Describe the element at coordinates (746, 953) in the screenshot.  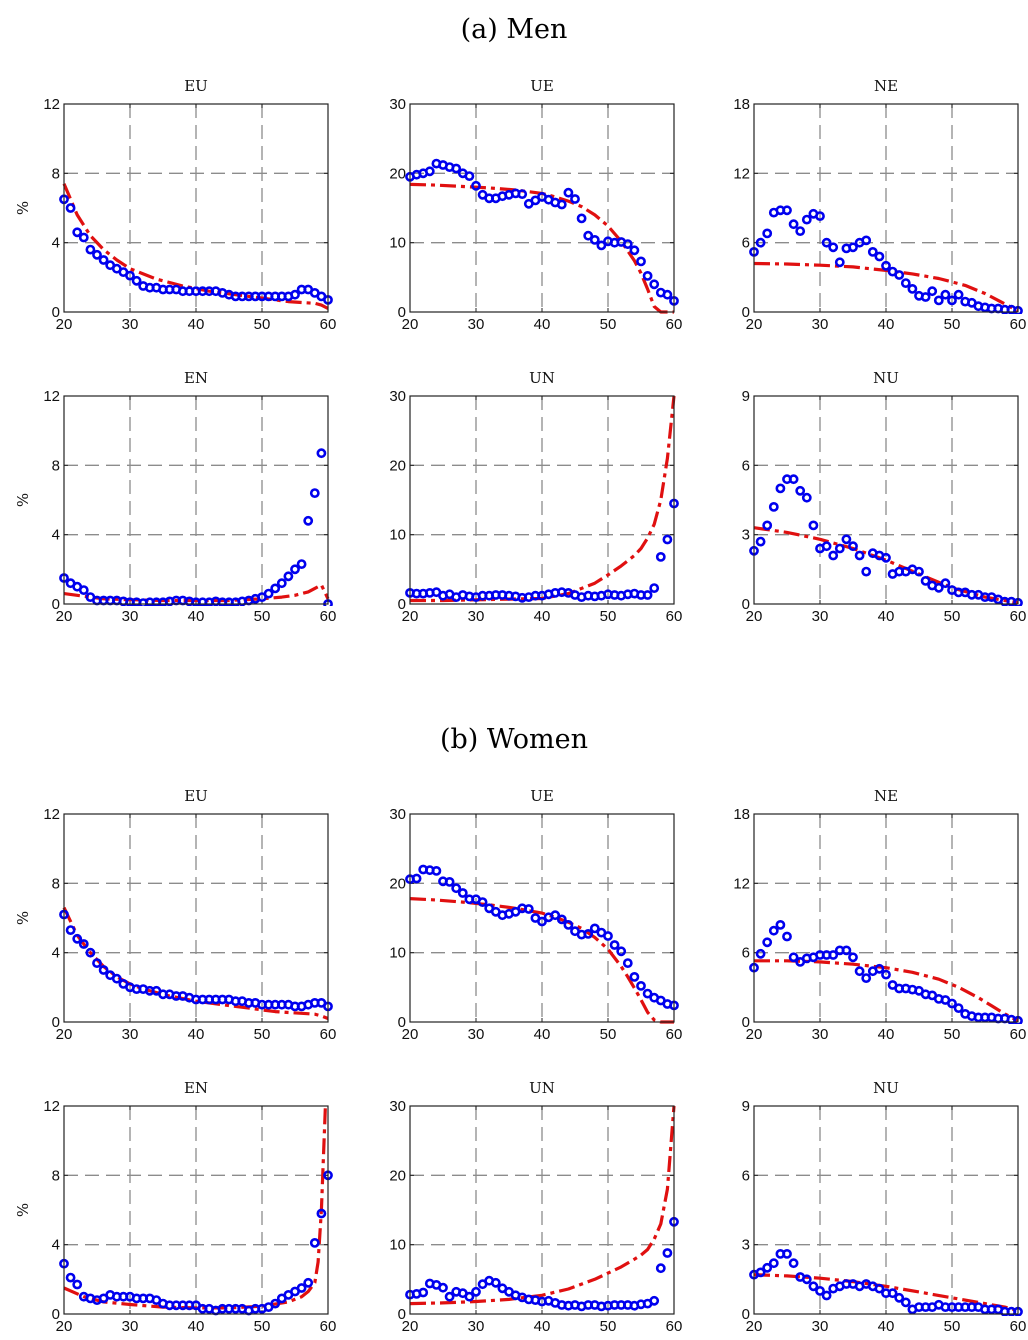
I see `y-tick-label: 6` at that location.